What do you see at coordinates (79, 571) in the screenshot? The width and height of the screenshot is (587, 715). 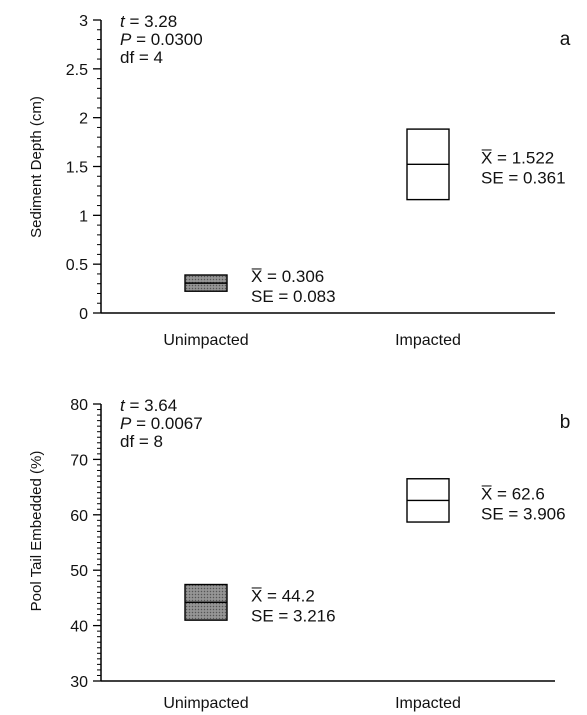 I see `panel-b-y-tick-label: 50` at bounding box center [79, 571].